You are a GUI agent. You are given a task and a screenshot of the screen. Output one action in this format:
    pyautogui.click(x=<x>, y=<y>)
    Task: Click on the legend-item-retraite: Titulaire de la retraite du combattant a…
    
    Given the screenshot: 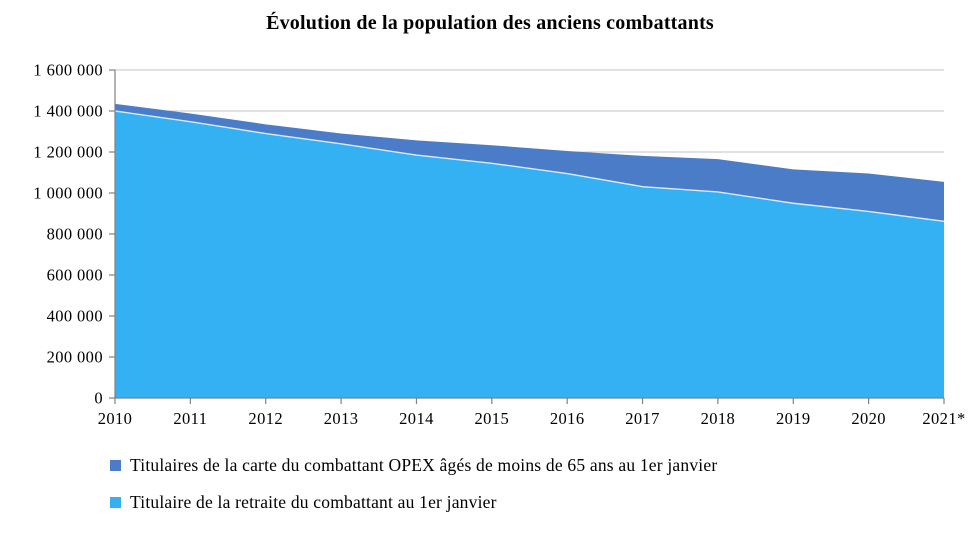 What is the action you would take?
    pyautogui.click(x=540, y=502)
    